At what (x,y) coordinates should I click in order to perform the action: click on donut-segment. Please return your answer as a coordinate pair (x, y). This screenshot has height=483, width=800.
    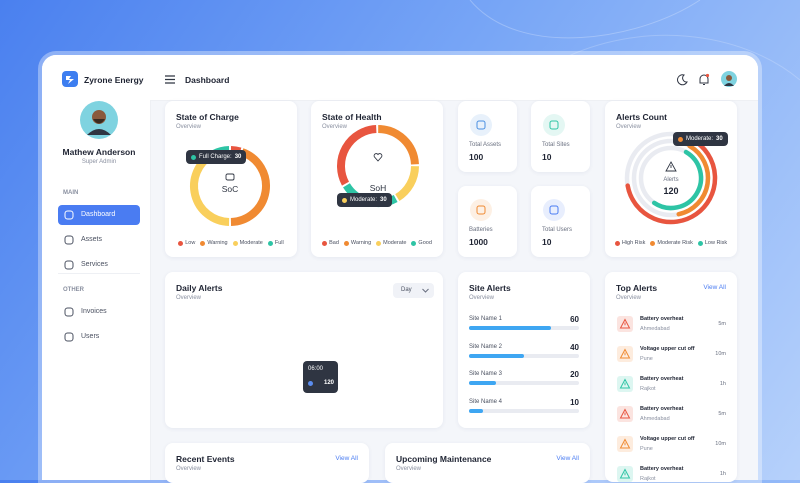
    Looking at the image, I should click on (407, 183).